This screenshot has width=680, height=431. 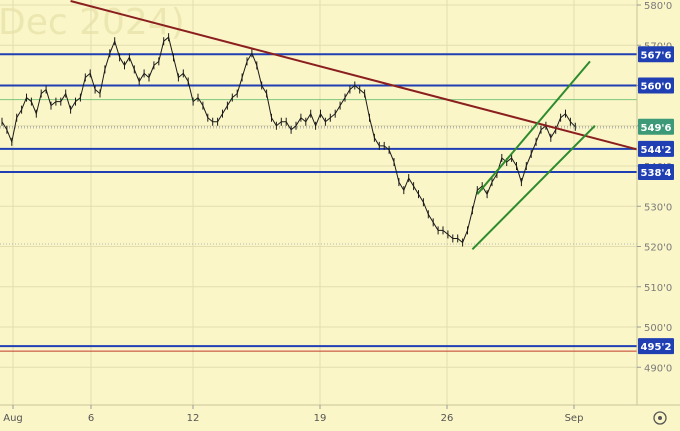 I want to click on y-tick-label: 500'0, so click(x=658, y=328).